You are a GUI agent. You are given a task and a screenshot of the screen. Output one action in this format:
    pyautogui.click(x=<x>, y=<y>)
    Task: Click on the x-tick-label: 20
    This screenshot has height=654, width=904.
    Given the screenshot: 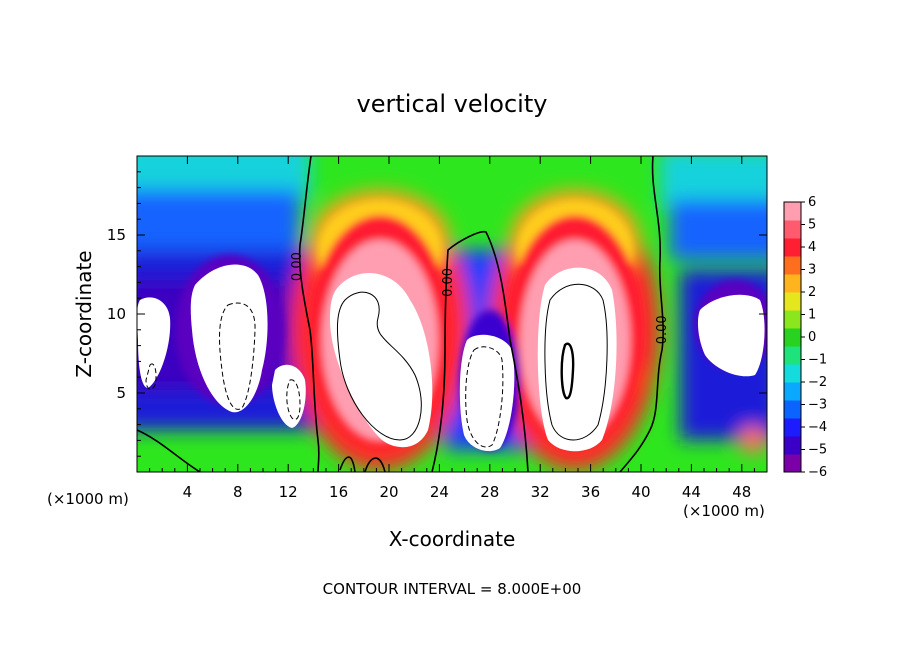 What is the action you would take?
    pyautogui.click(x=388, y=492)
    